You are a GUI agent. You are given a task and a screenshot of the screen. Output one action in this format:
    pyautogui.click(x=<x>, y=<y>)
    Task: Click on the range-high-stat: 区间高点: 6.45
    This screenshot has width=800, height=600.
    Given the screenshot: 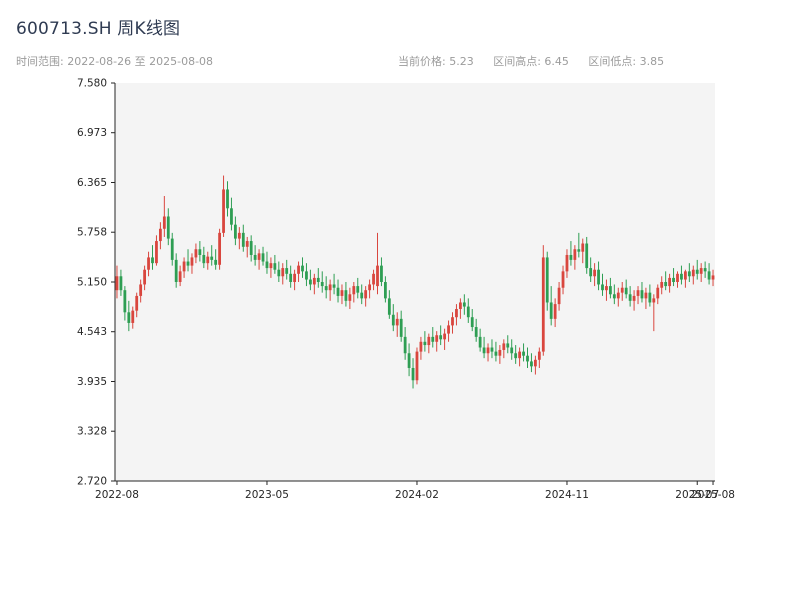 What is the action you would take?
    pyautogui.click(x=531, y=61)
    